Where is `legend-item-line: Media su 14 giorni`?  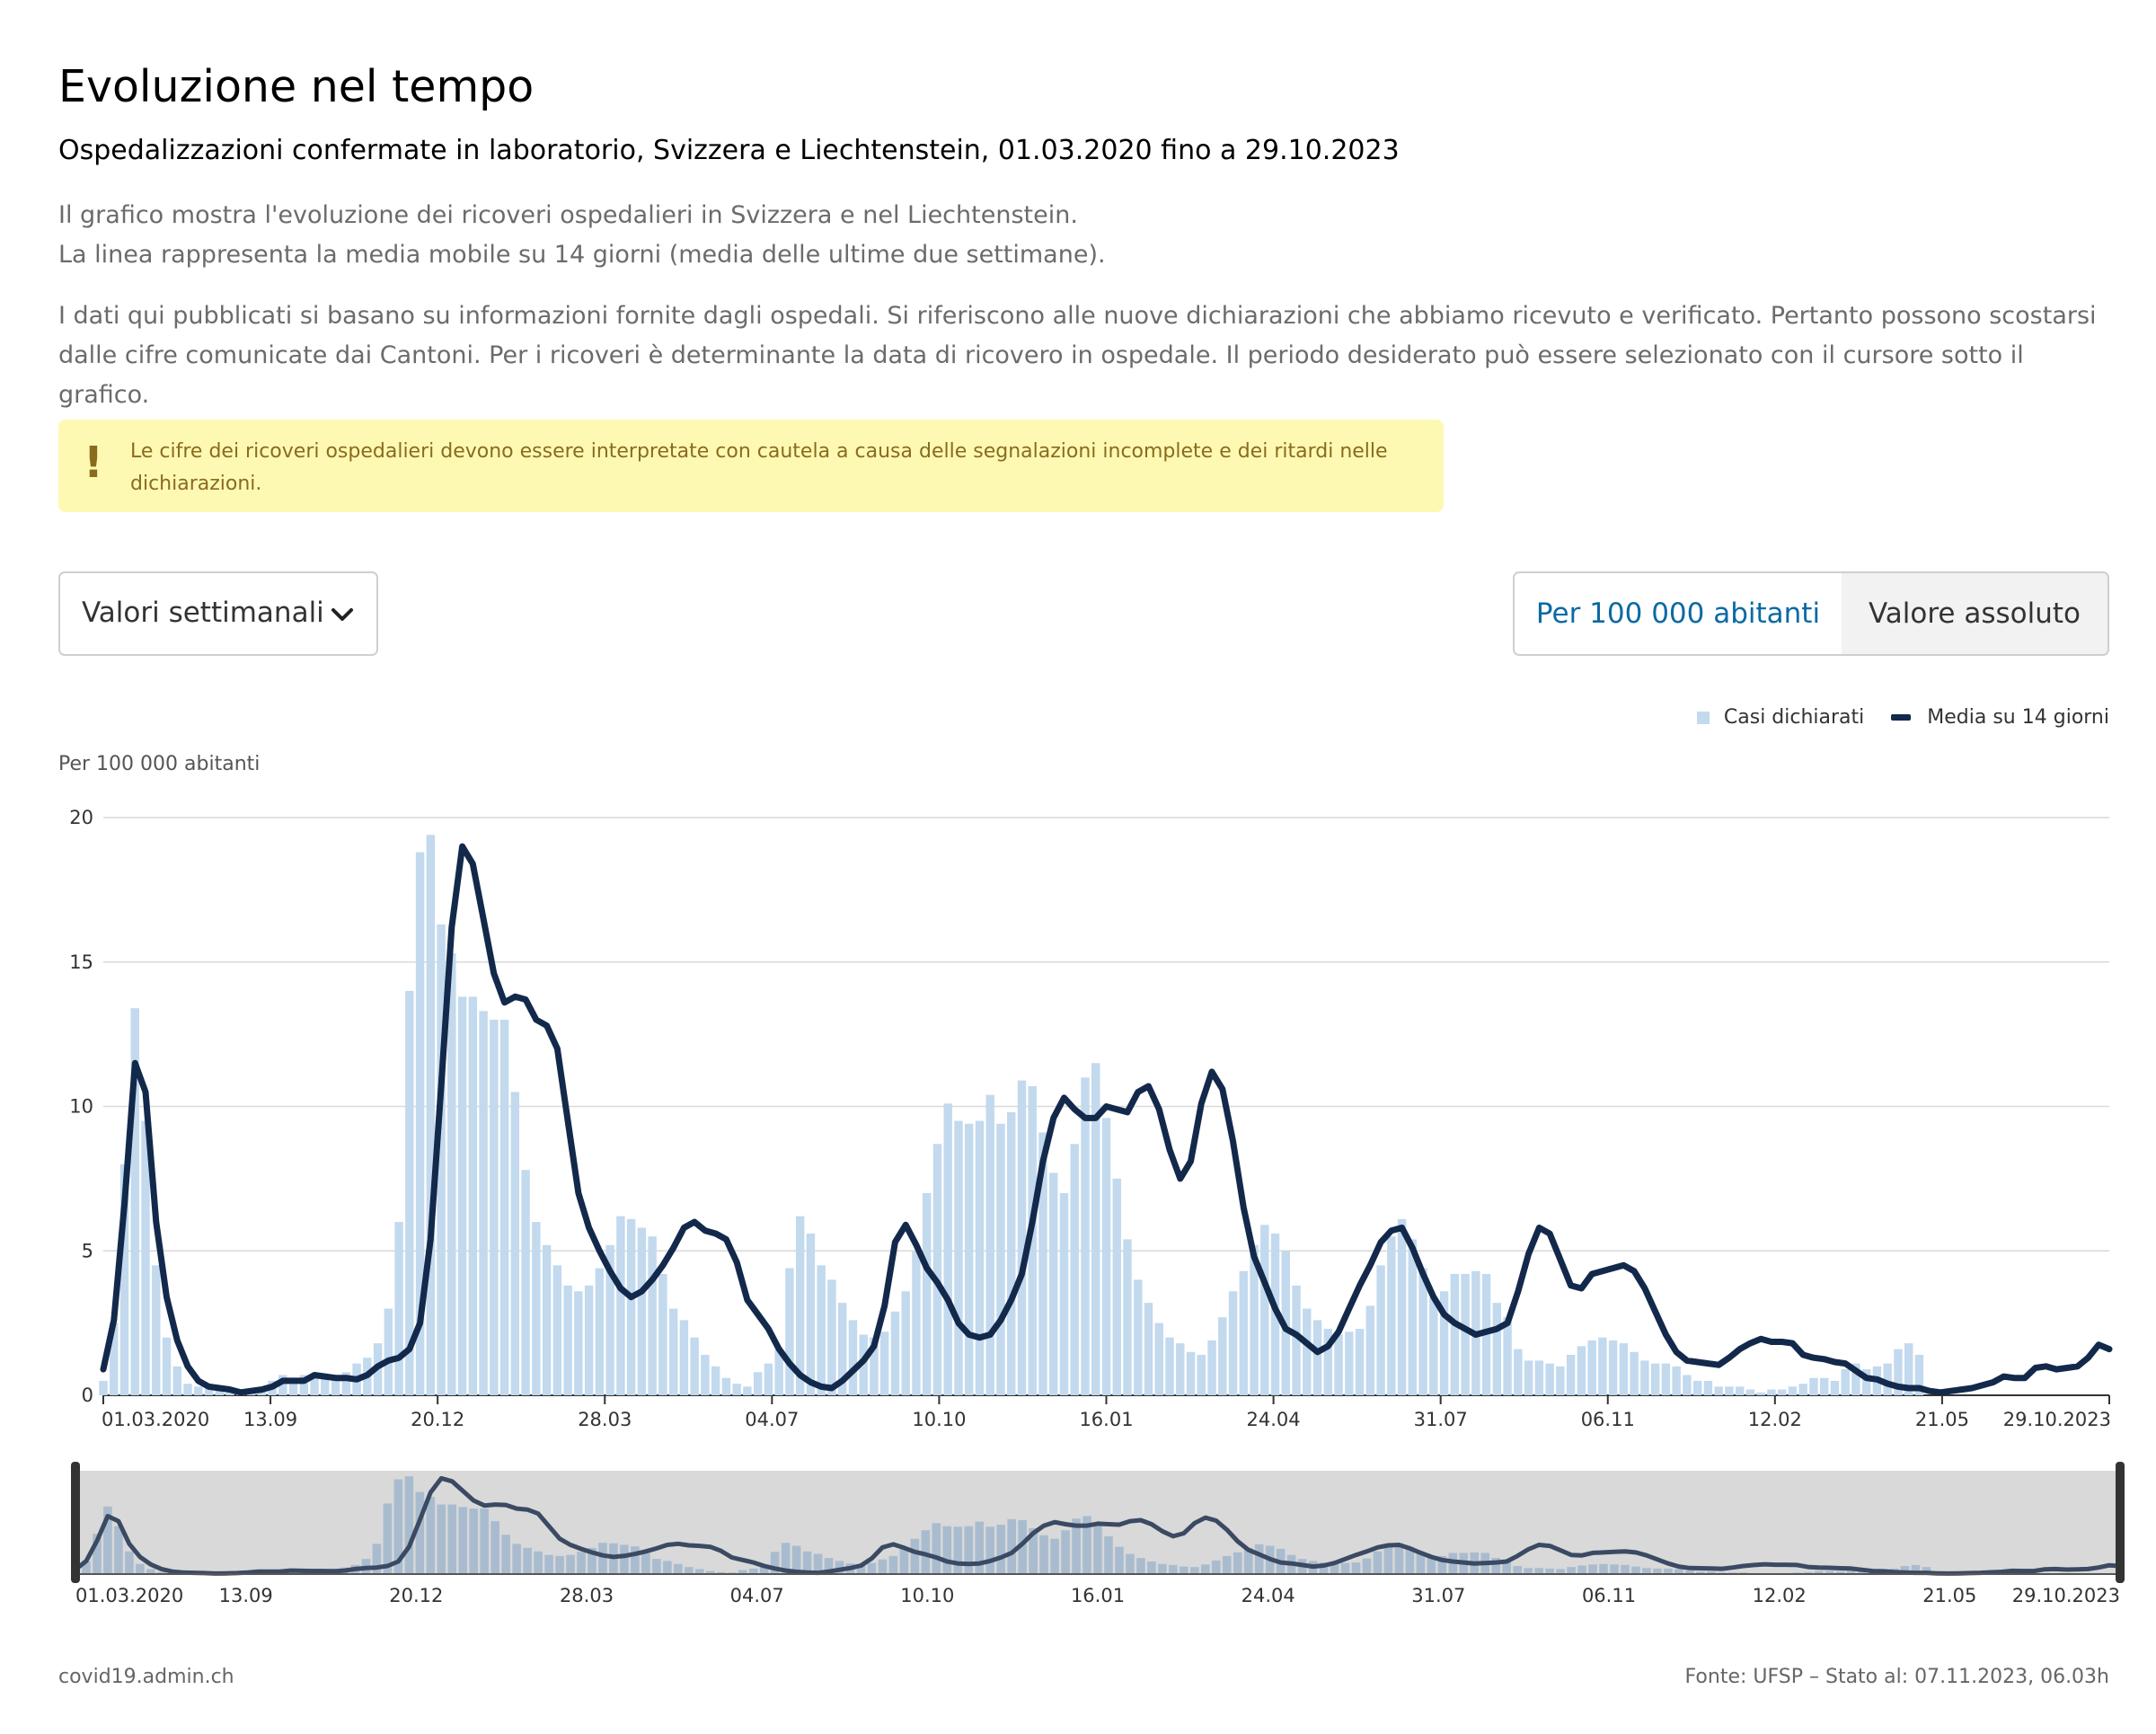
legend-item-line: Media su 14 giorni is located at coordinates (2000, 717).